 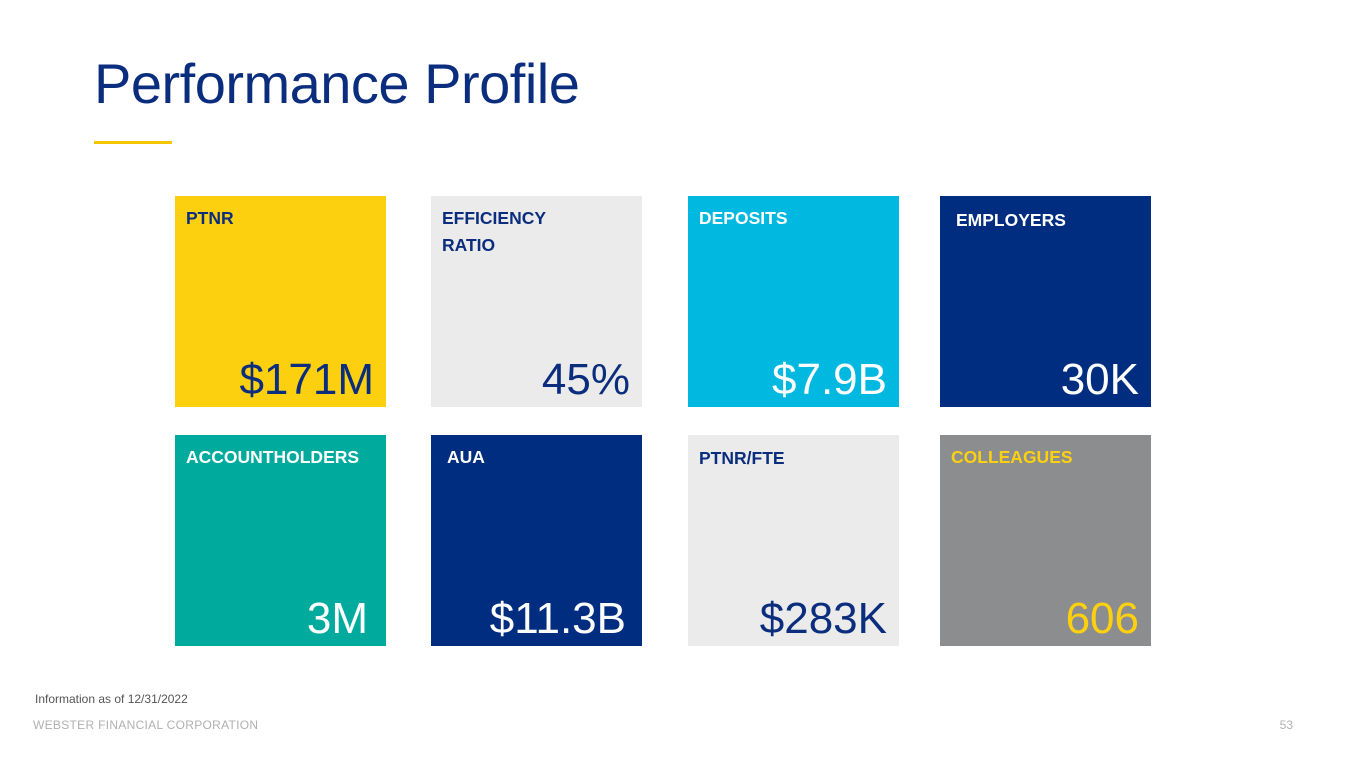 What do you see at coordinates (273, 457) in the screenshot?
I see `tile-label: ACCOUNTHOLDERS` at bounding box center [273, 457].